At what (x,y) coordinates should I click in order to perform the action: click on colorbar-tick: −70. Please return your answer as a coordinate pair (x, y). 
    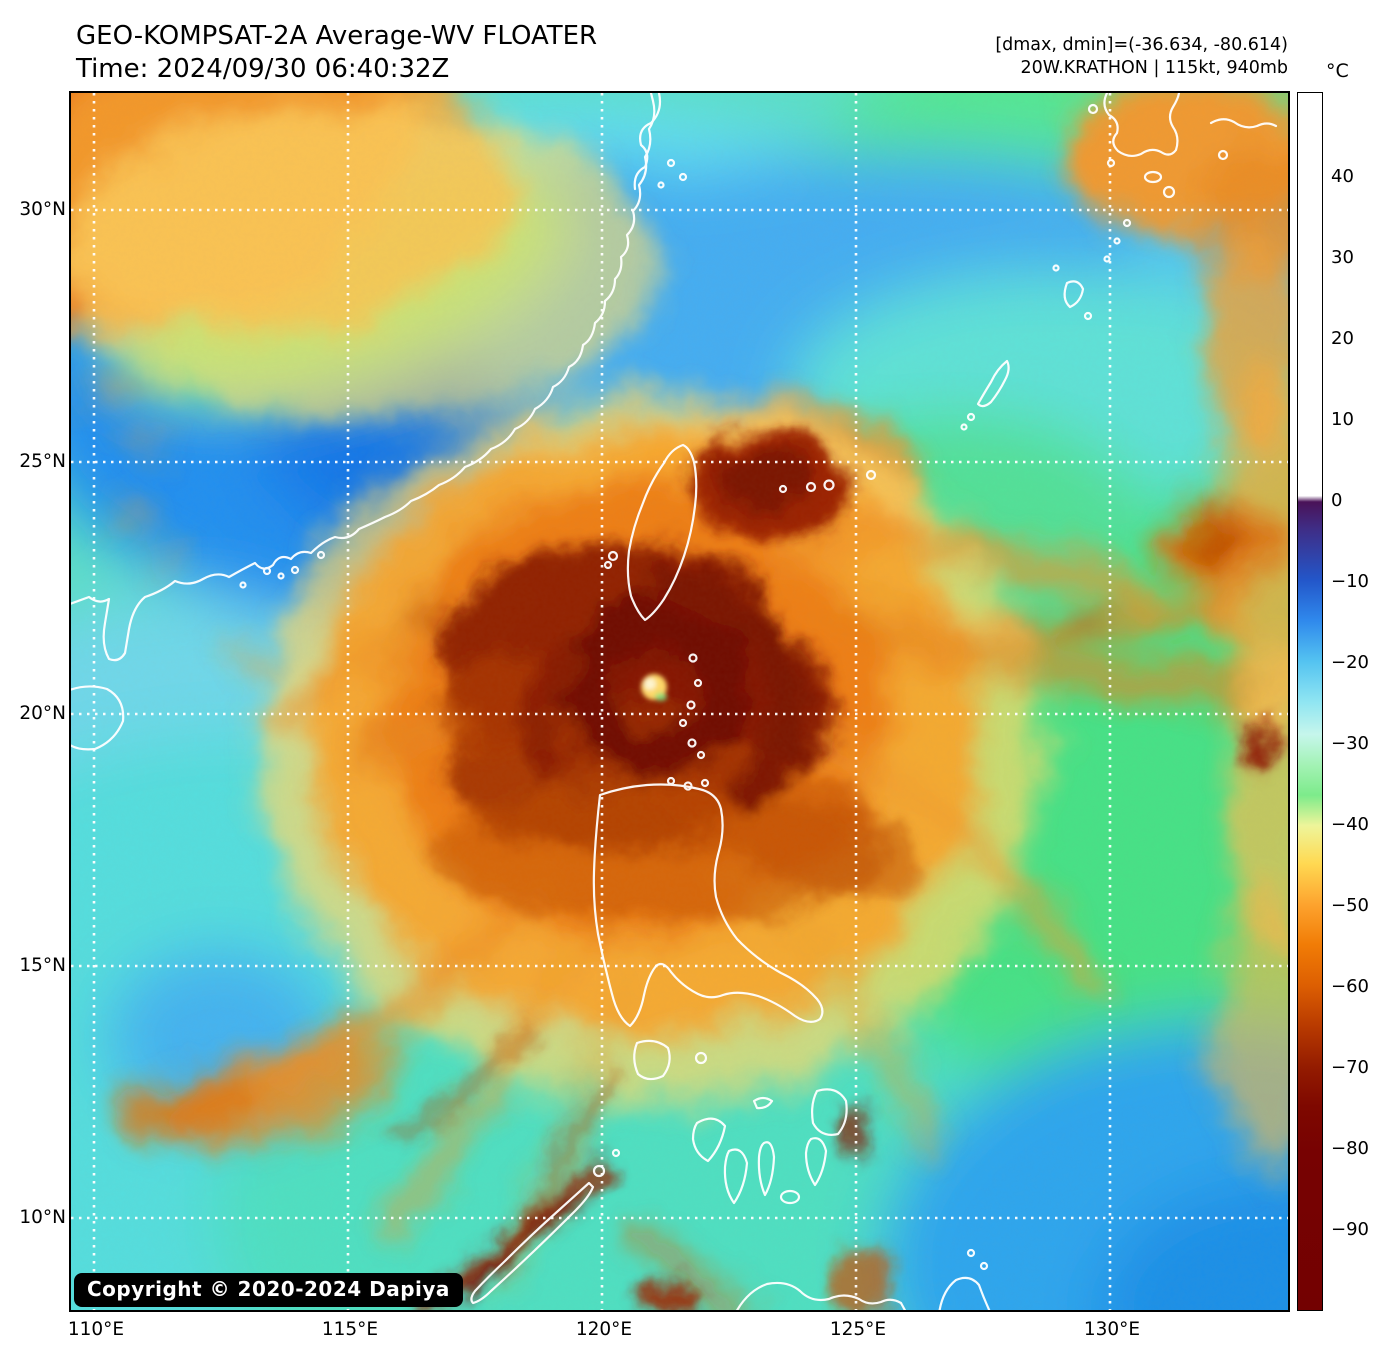
    Looking at the image, I should click on (1350, 1068).